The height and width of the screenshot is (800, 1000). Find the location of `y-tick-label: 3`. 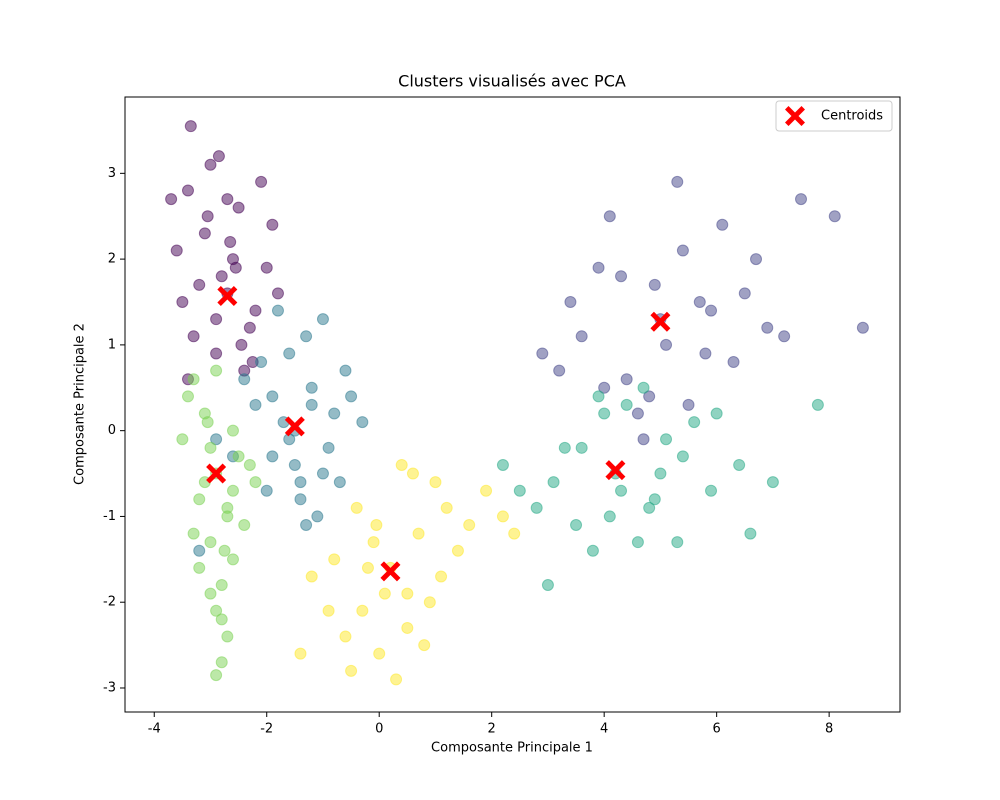

y-tick-label: 3 is located at coordinates (112, 173).